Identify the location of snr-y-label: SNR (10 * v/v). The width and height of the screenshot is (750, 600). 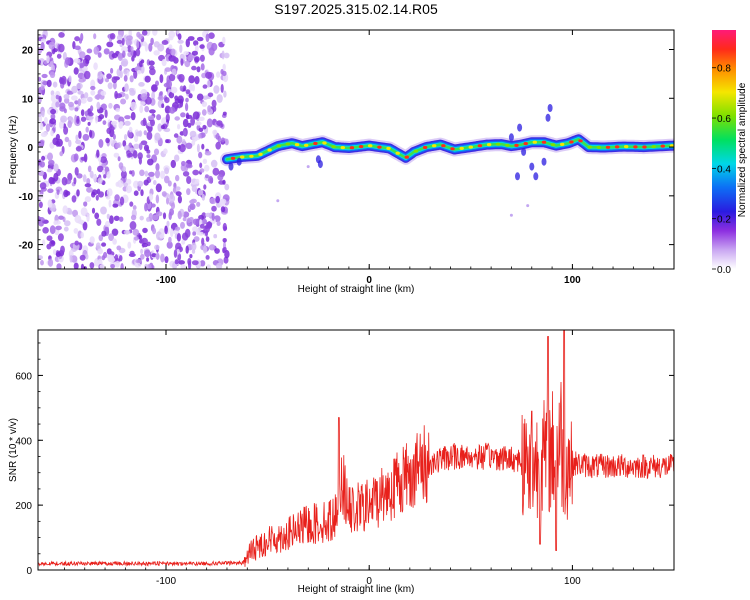
(13, 450).